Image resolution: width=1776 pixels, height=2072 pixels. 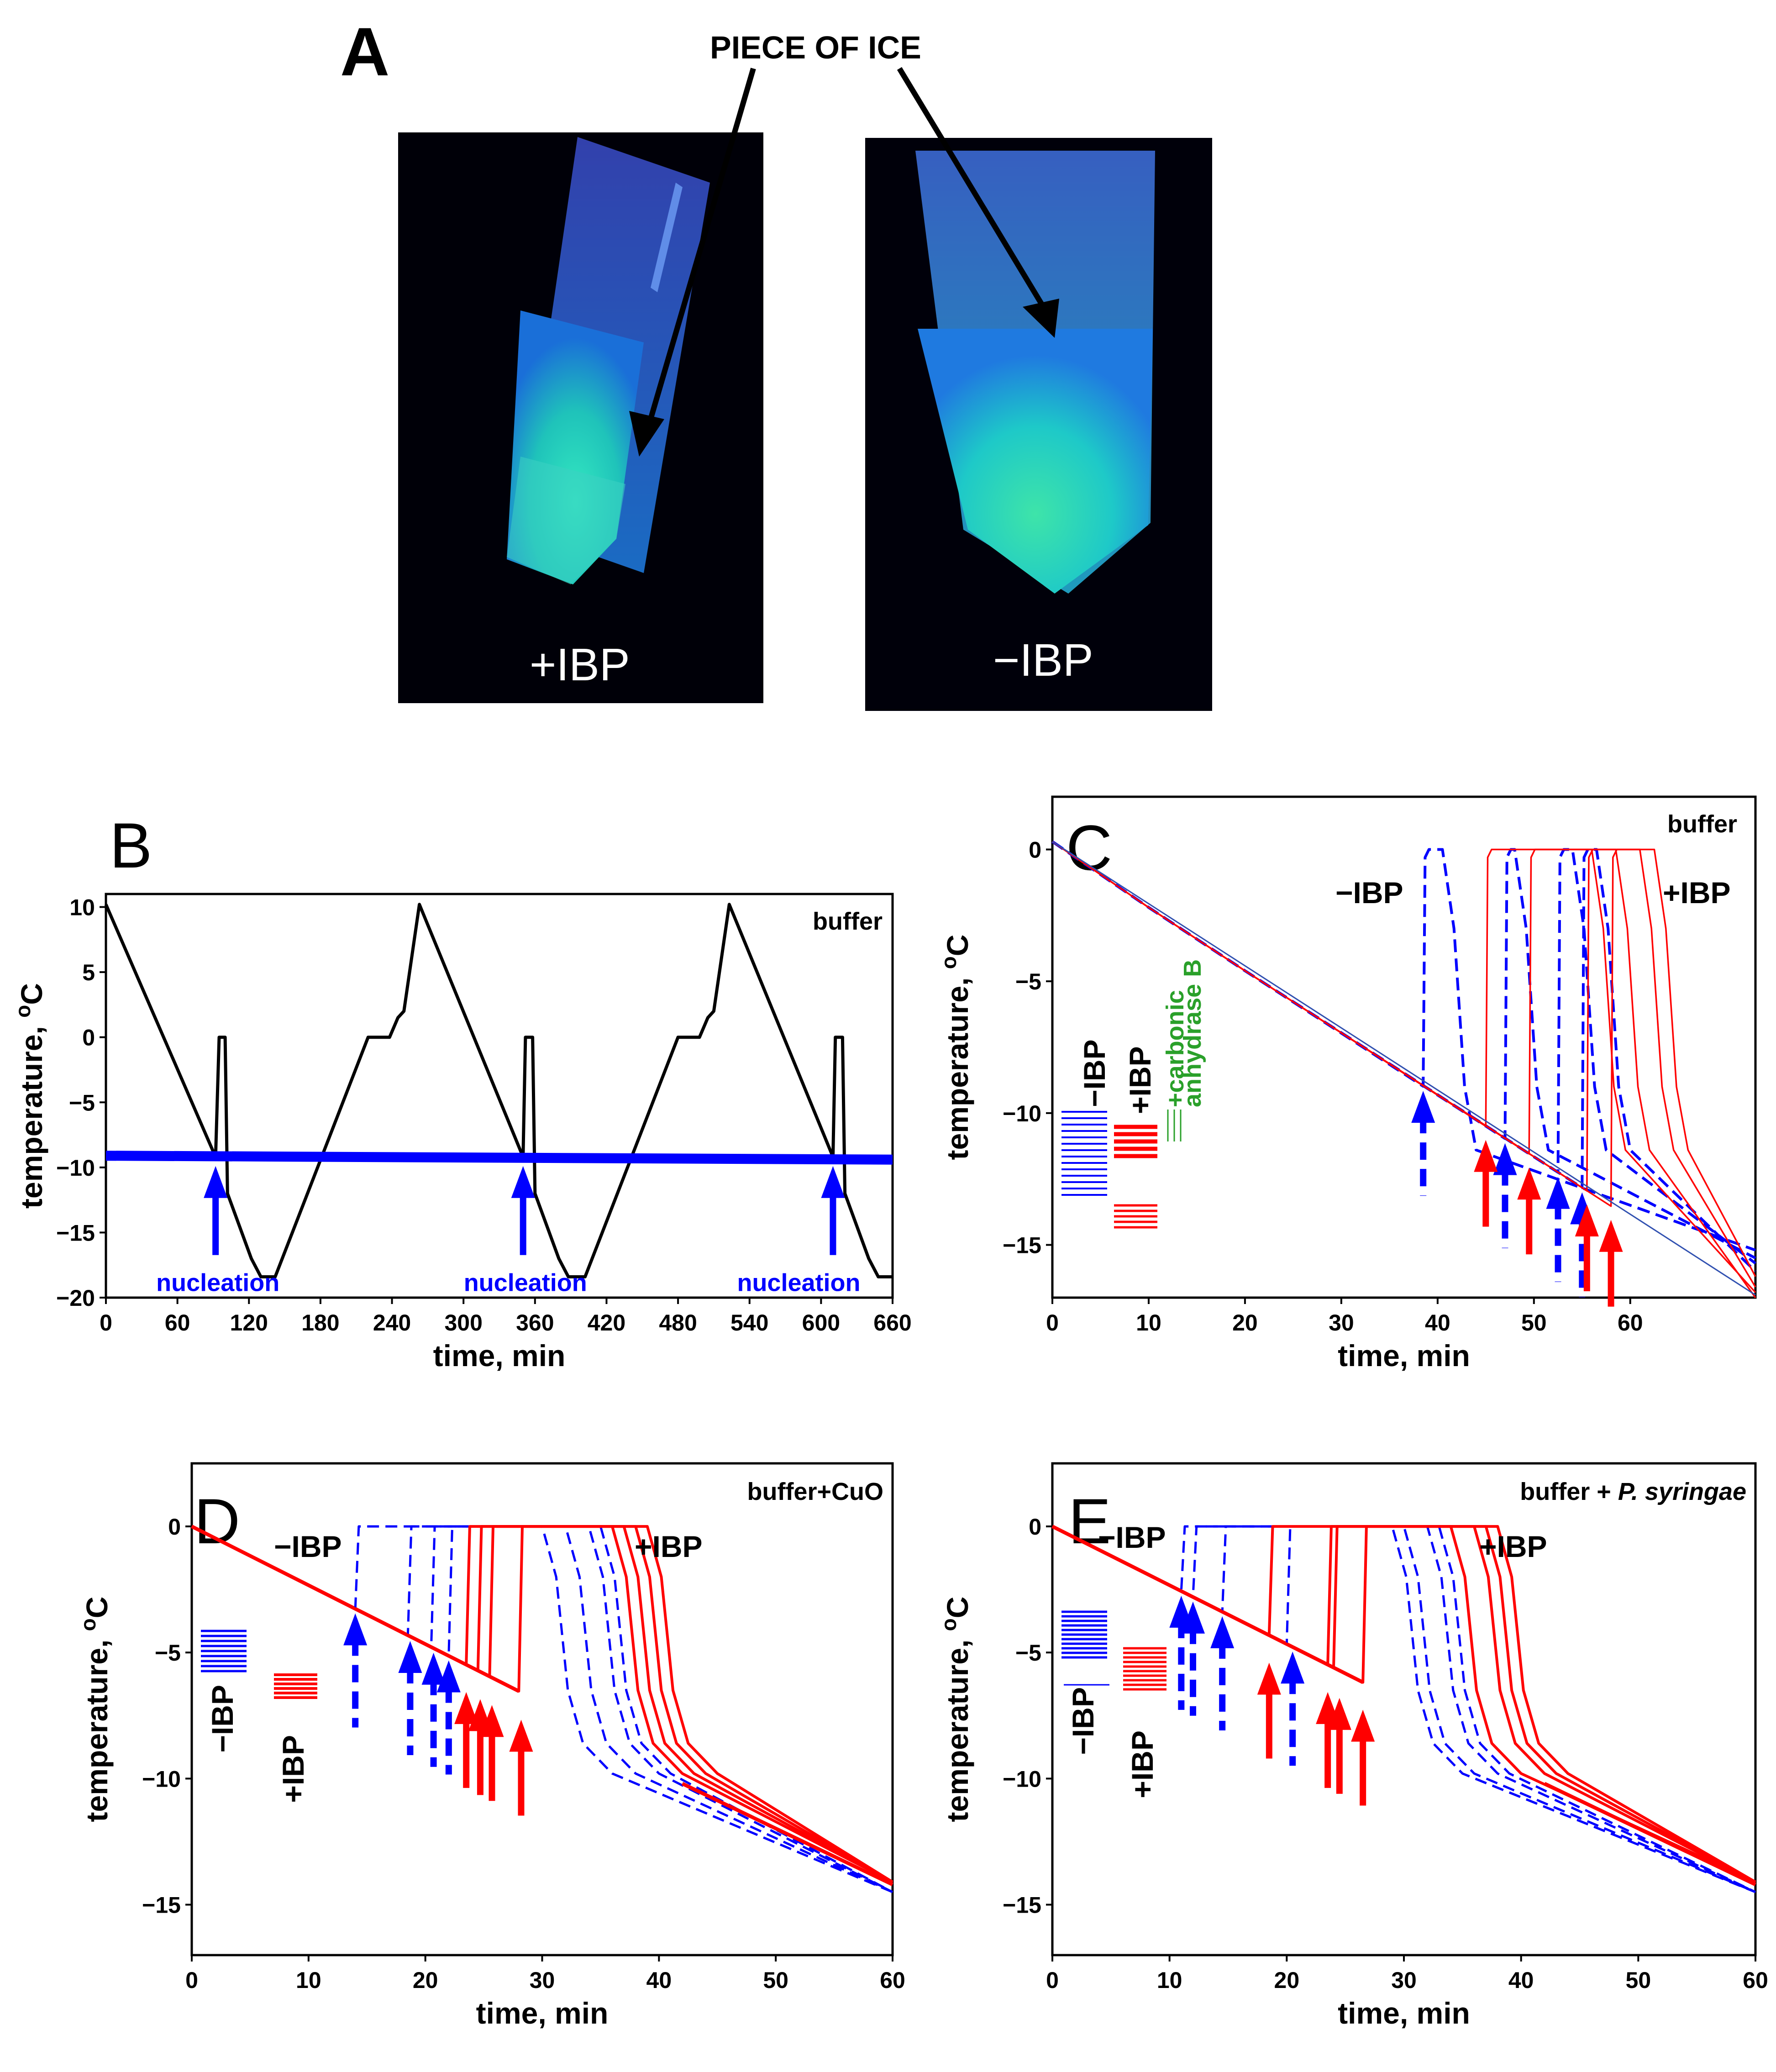 I want to click on callout-arrow-right, so click(x=978, y=202).